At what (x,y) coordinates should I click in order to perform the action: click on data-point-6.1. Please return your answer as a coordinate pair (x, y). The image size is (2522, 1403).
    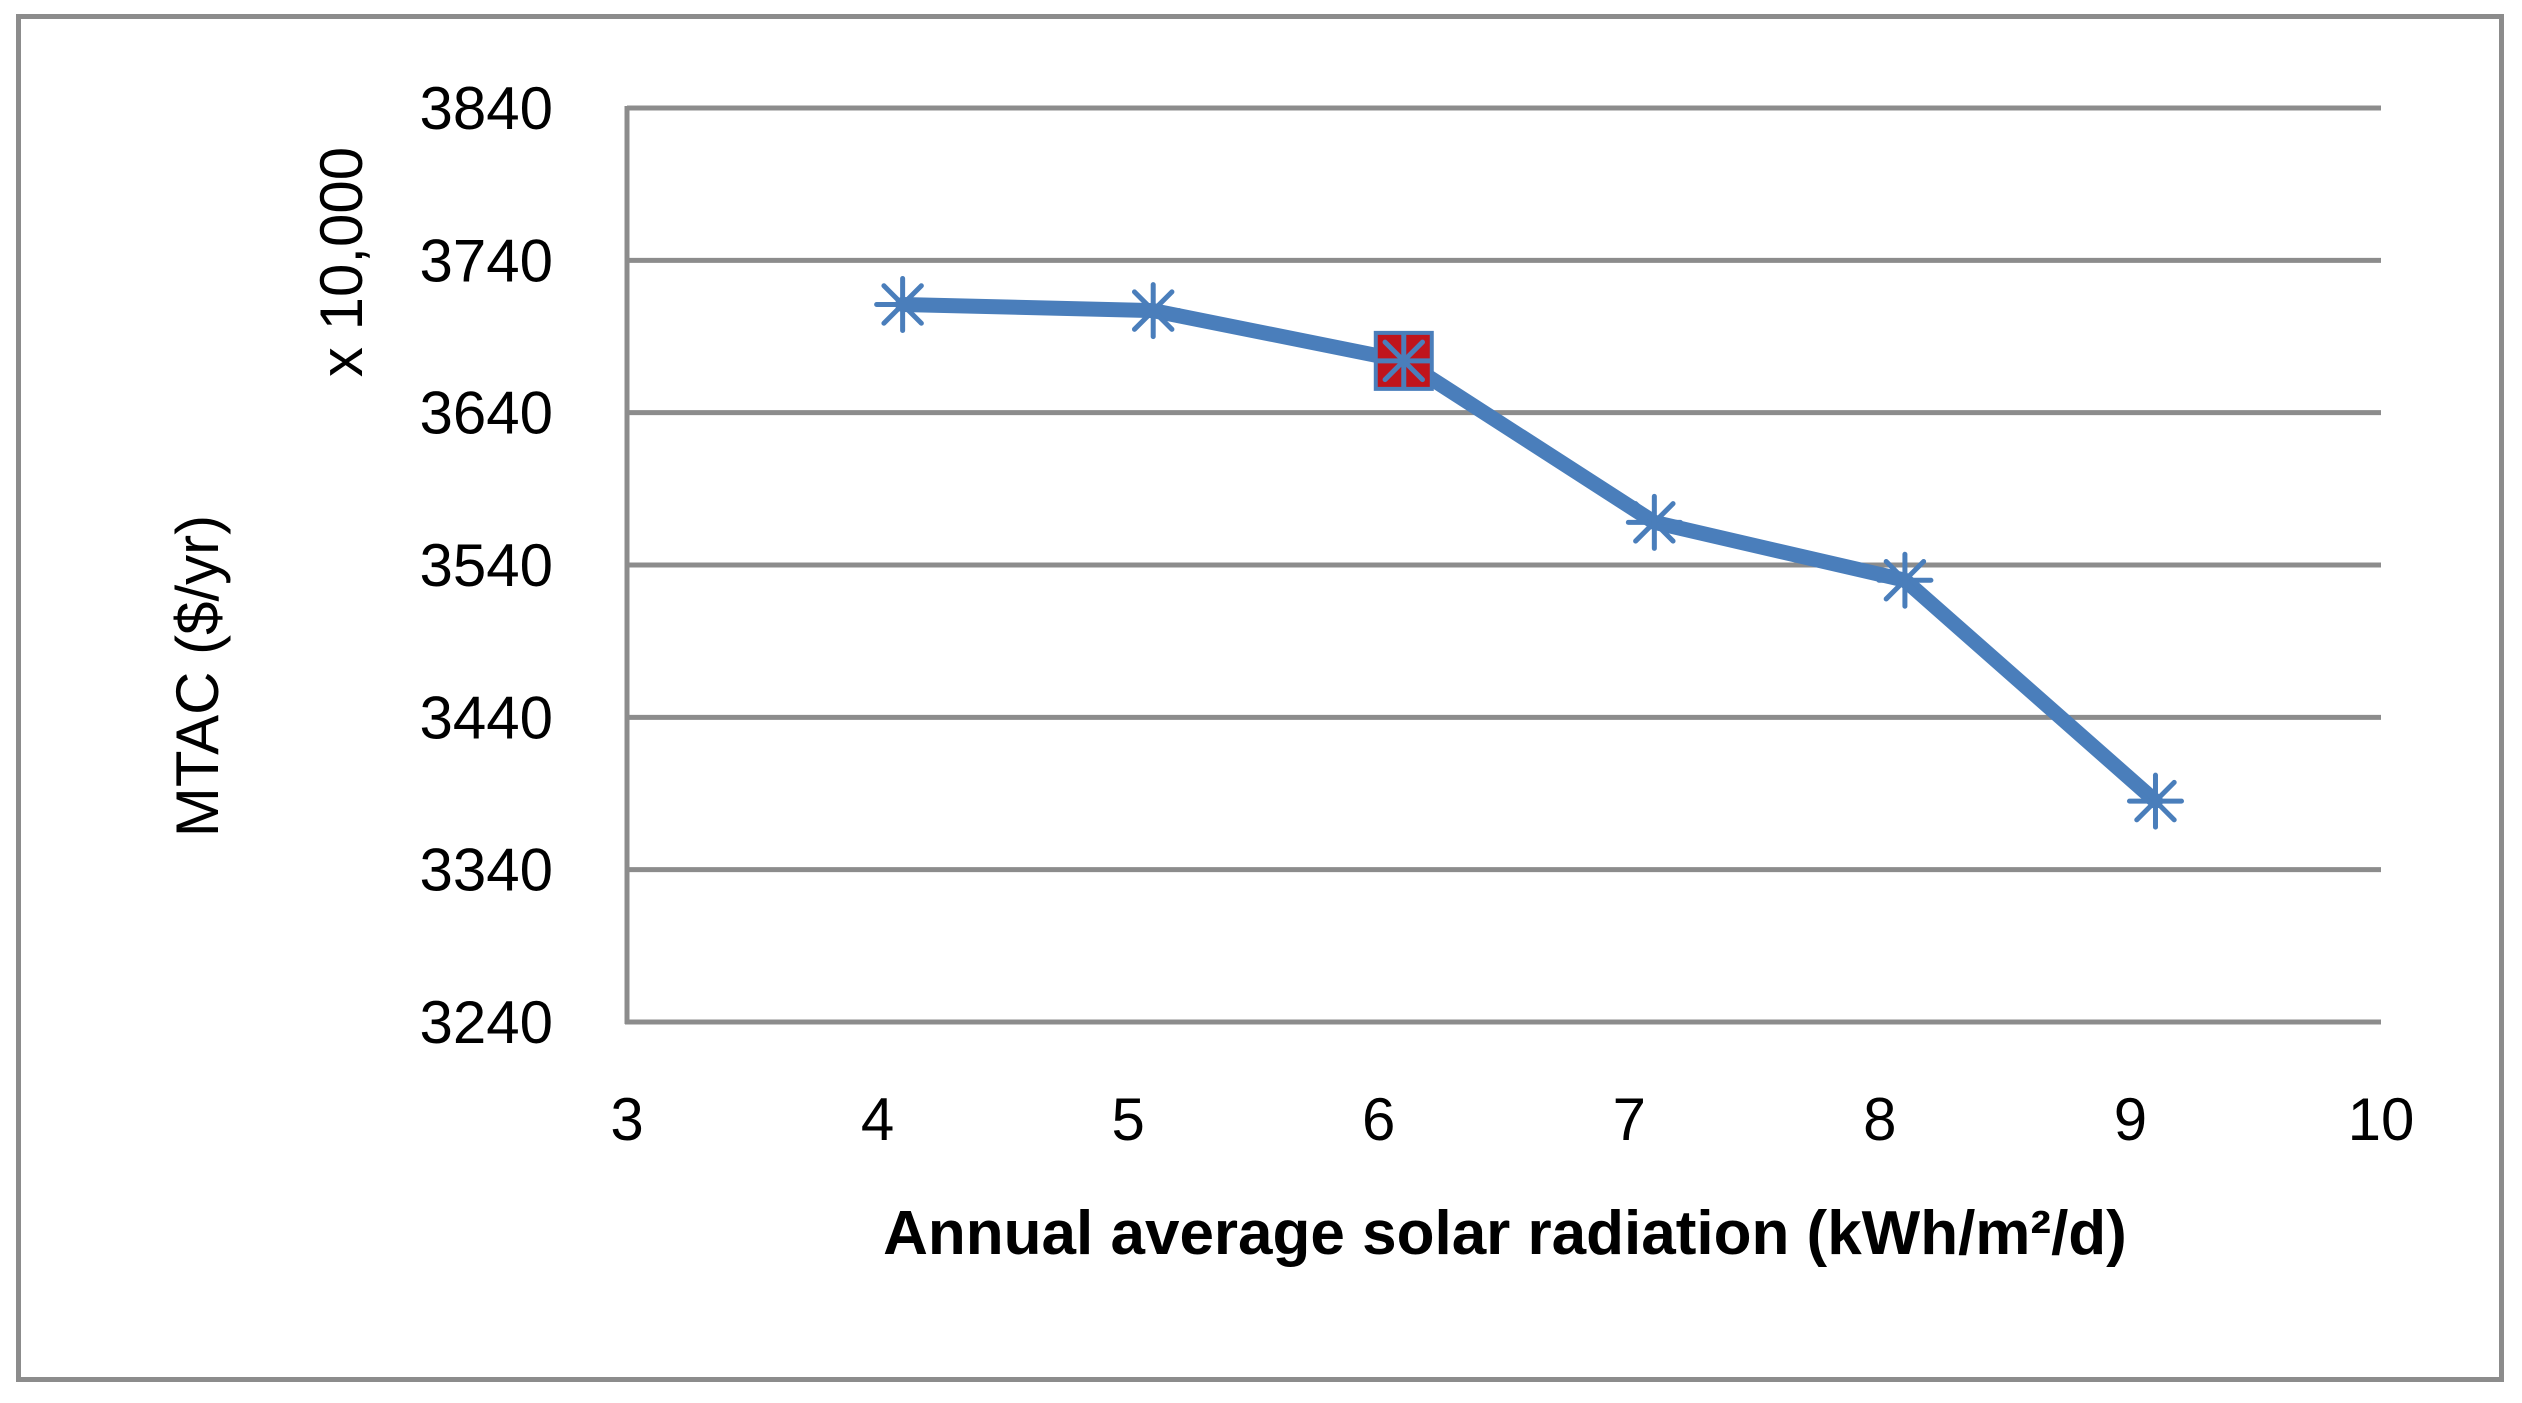
    Looking at the image, I should click on (1403, 360).